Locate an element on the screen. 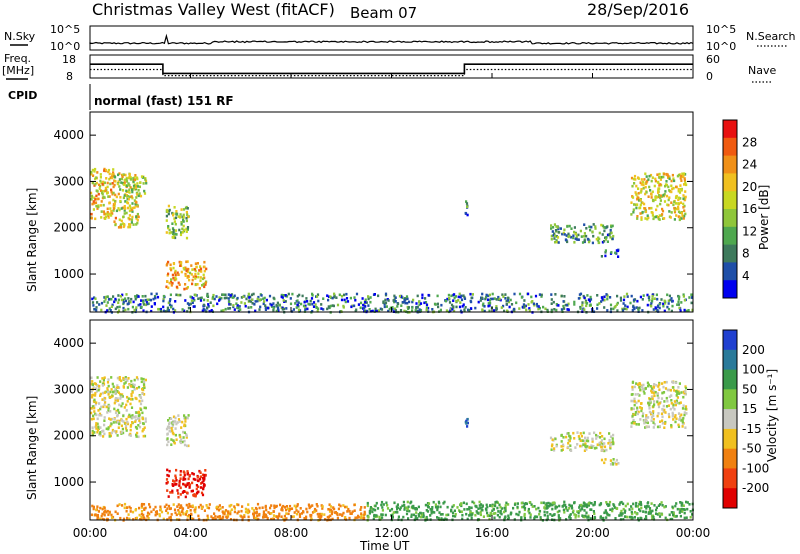 This screenshot has width=800, height=554. nsearch-tick-top: 10^5 is located at coordinates (721, 29).